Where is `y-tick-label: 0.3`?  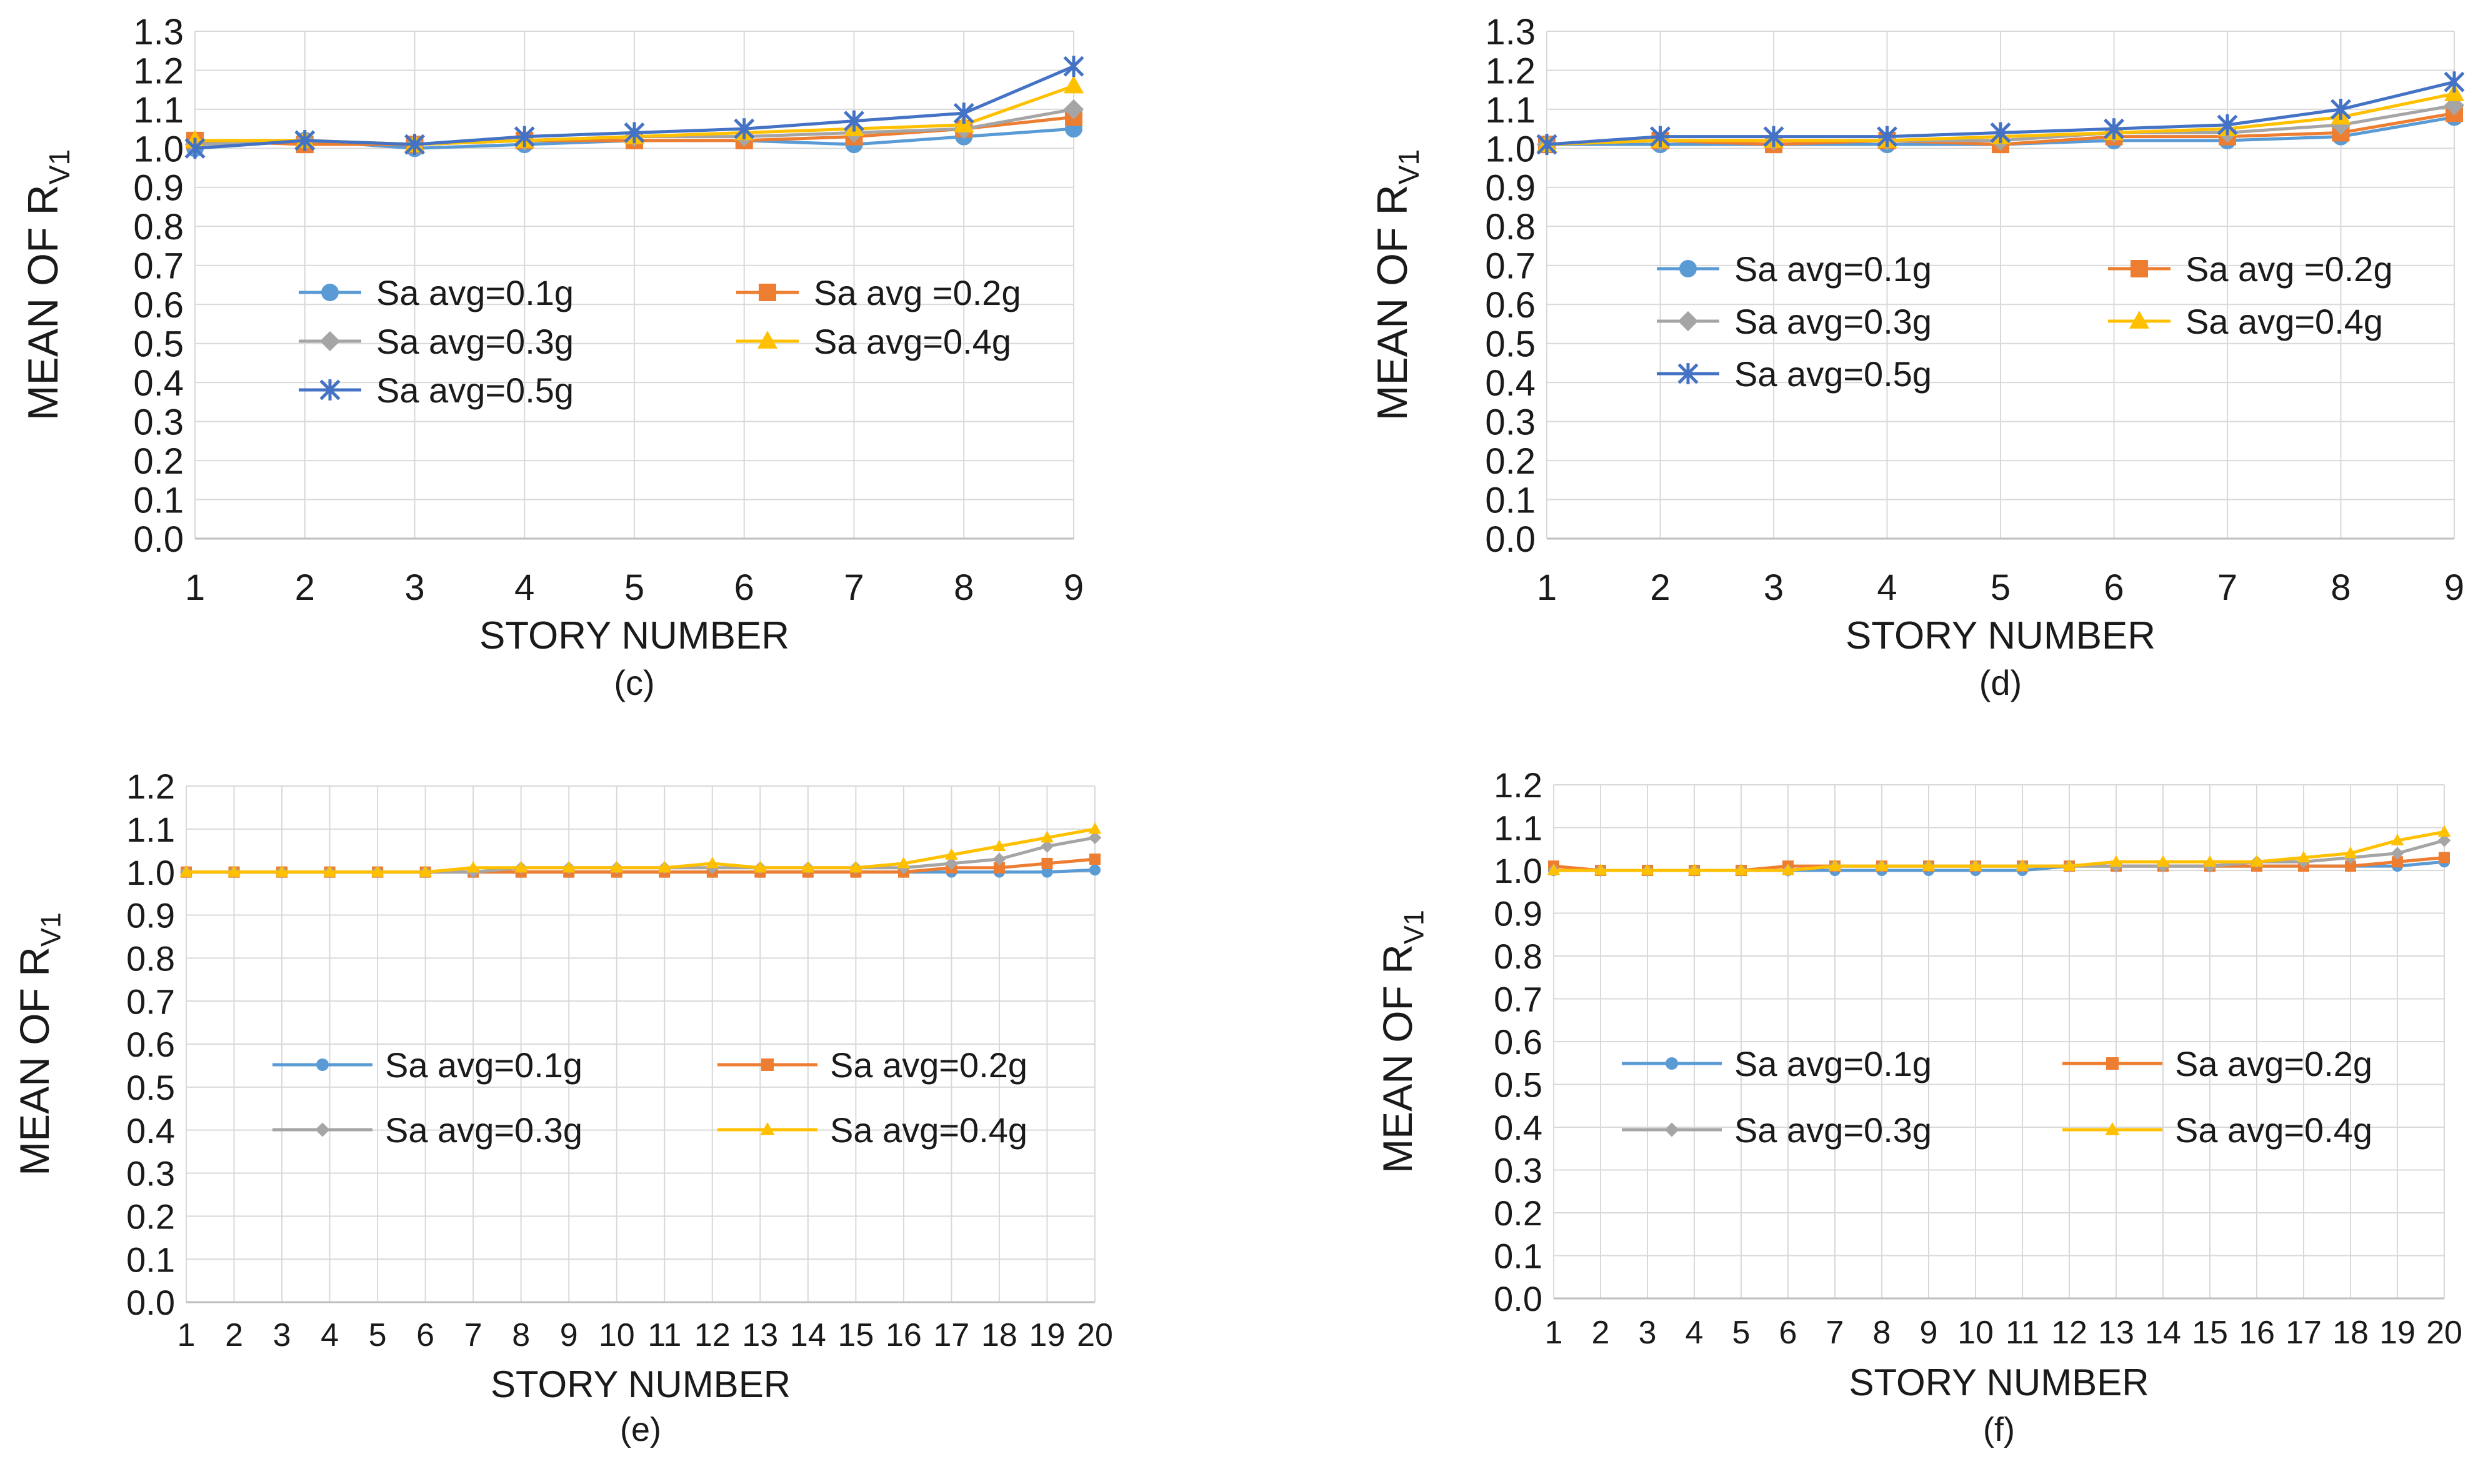
y-tick-label: 0.3 is located at coordinates (1510, 422).